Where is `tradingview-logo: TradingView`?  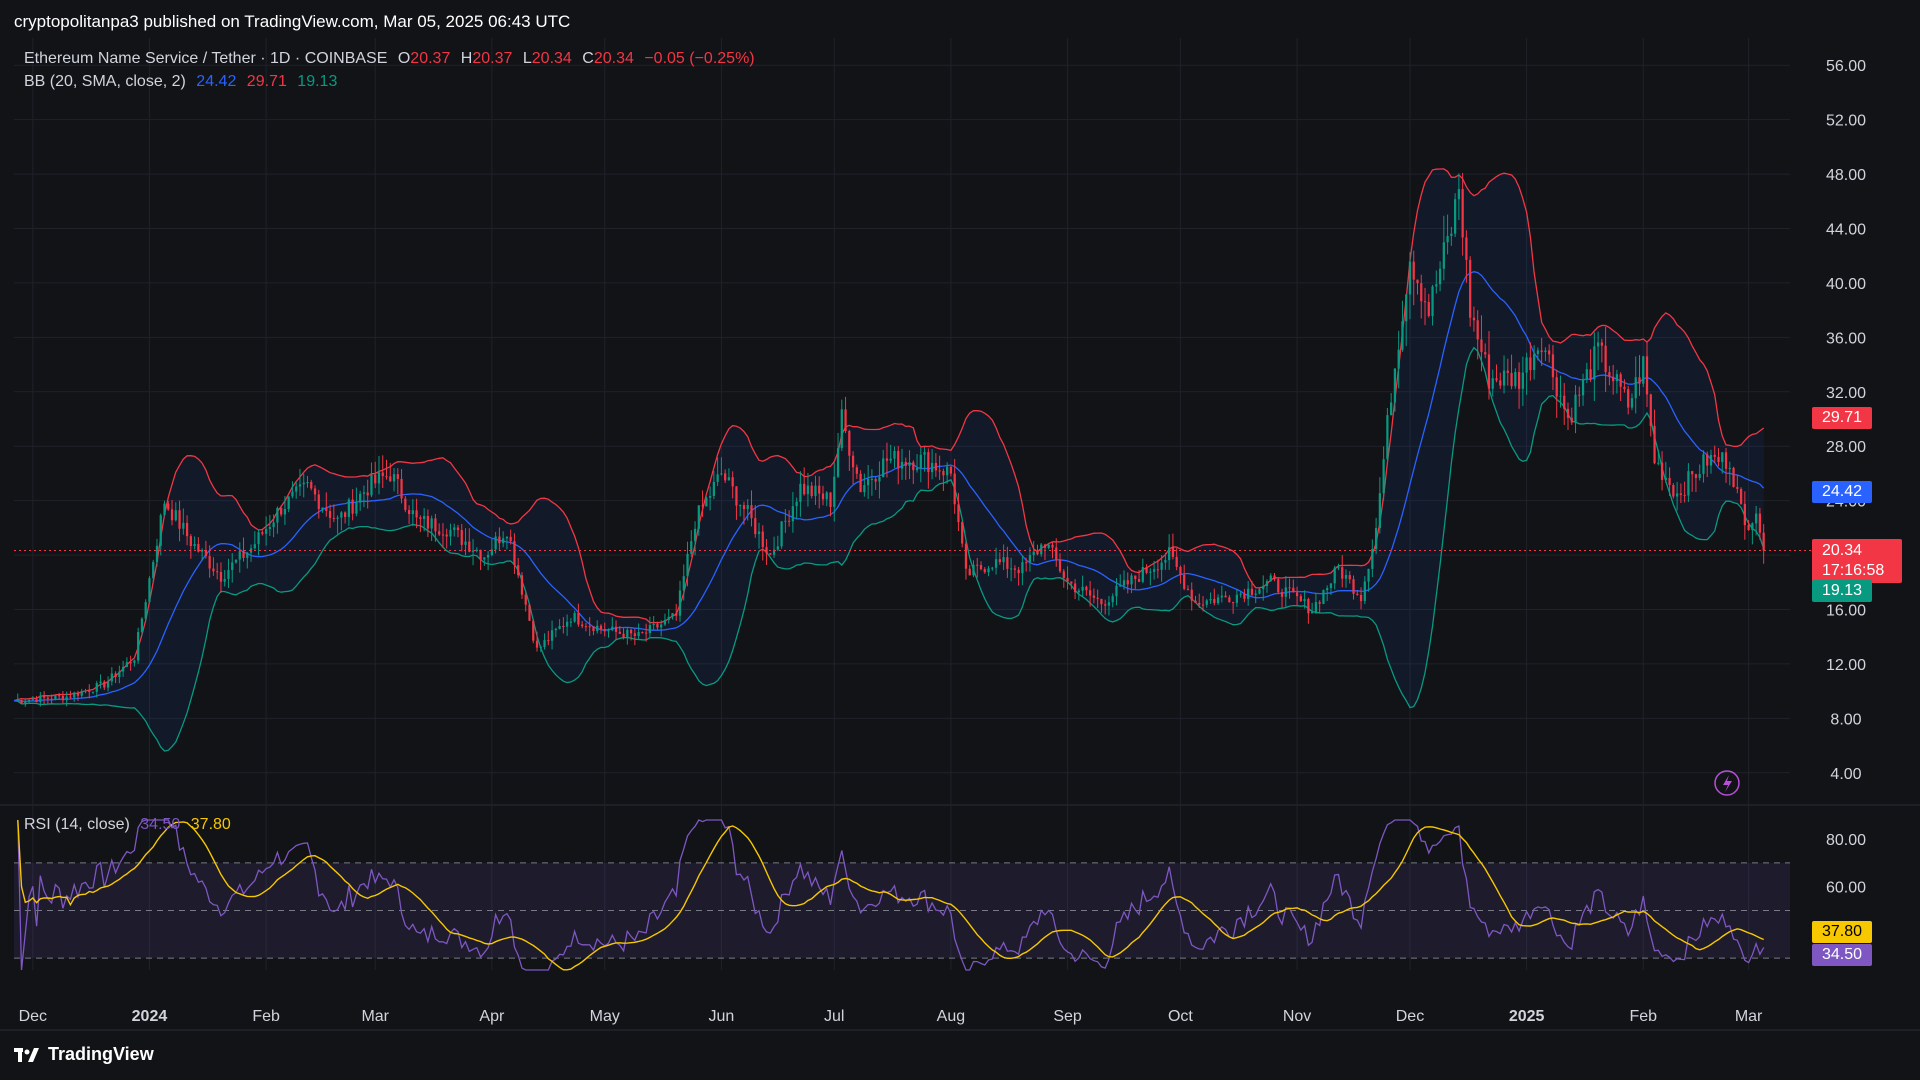
tradingview-logo: TradingView is located at coordinates (84, 1054).